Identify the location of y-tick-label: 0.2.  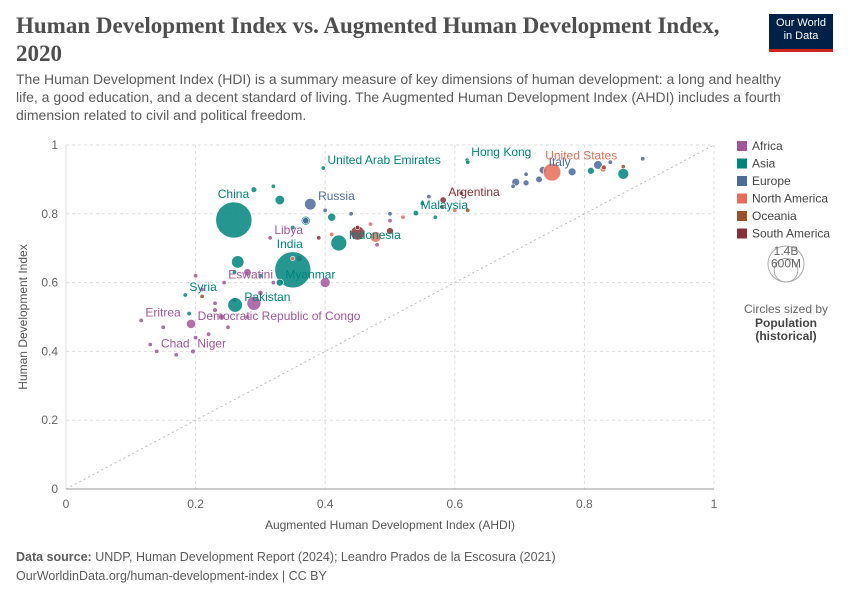
(49, 420).